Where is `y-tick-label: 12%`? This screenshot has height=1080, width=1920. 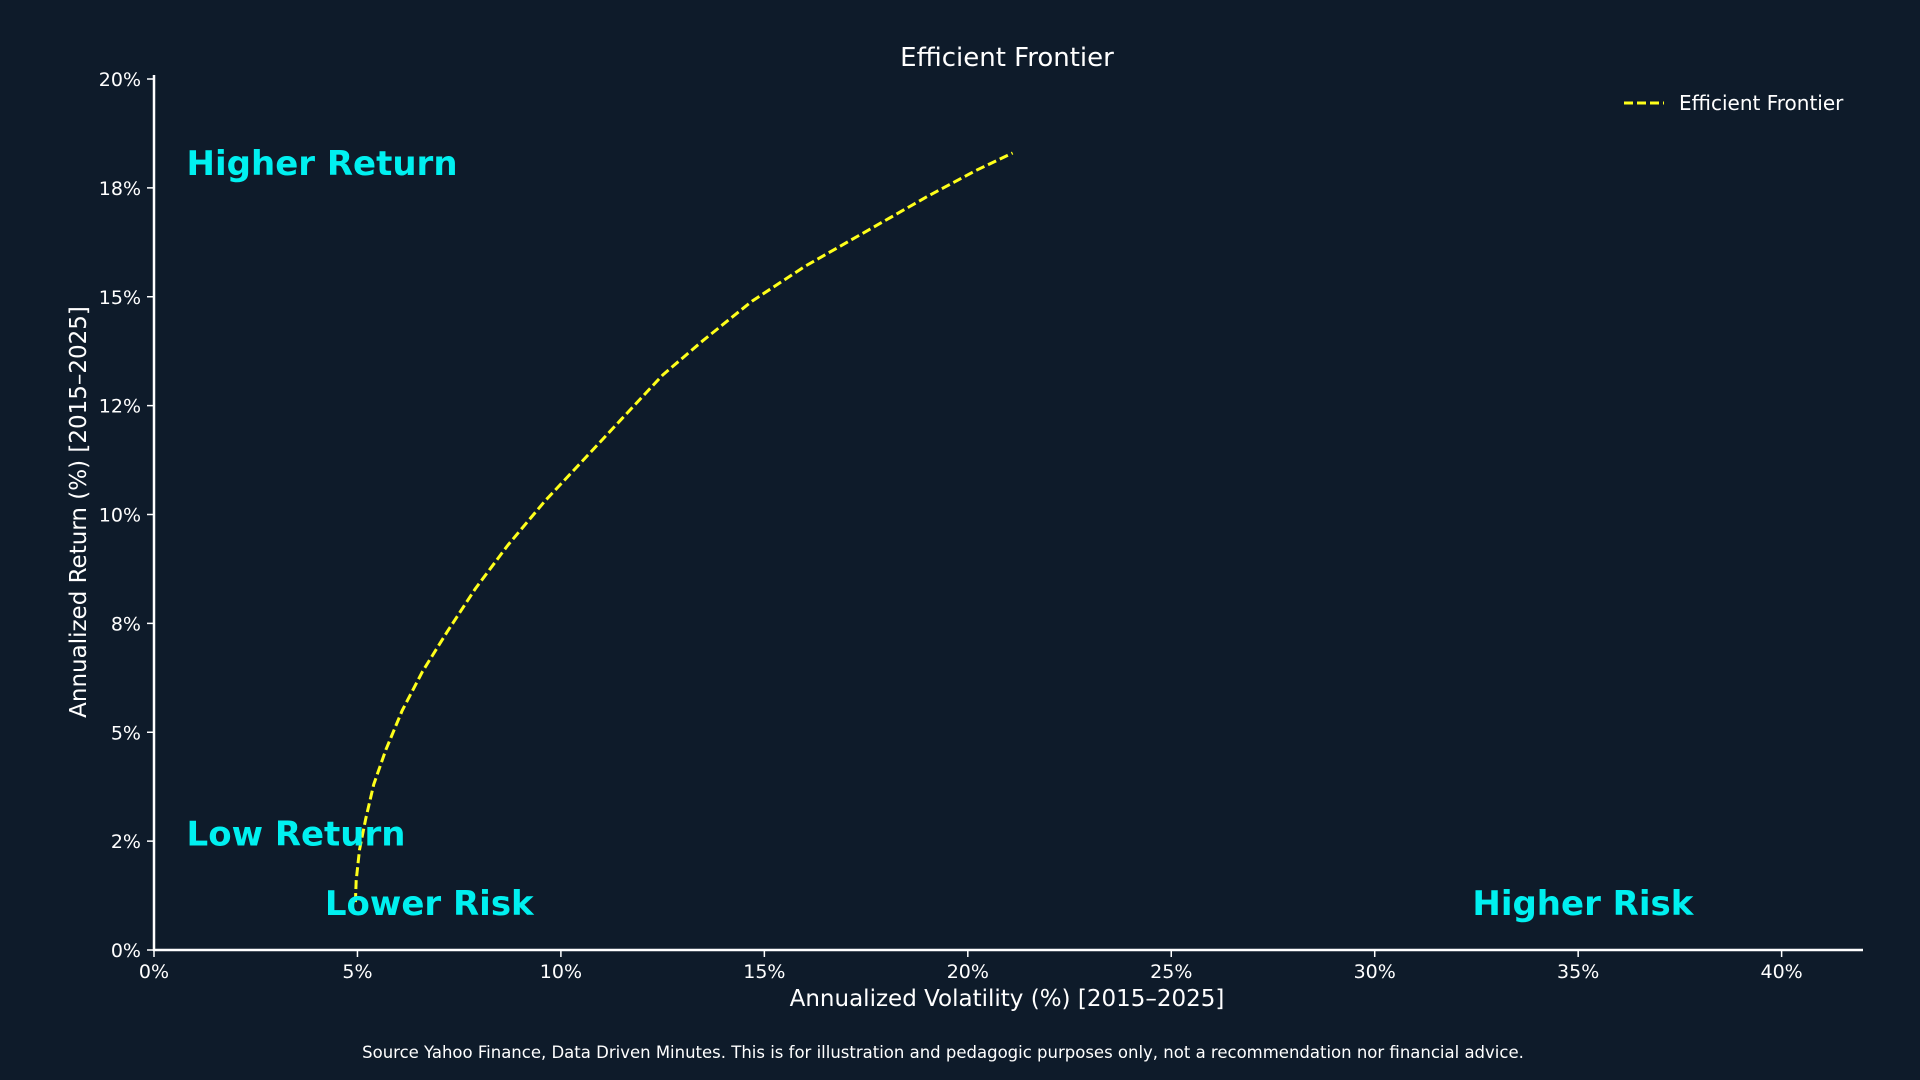
y-tick-label: 12% is located at coordinates (120, 407).